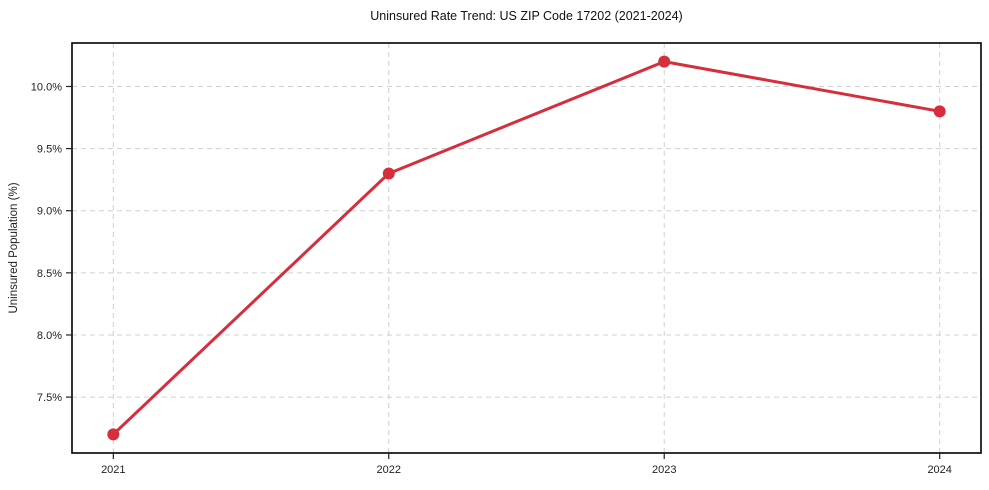  What do you see at coordinates (664, 470) in the screenshot?
I see `x-tick-label: 2023` at bounding box center [664, 470].